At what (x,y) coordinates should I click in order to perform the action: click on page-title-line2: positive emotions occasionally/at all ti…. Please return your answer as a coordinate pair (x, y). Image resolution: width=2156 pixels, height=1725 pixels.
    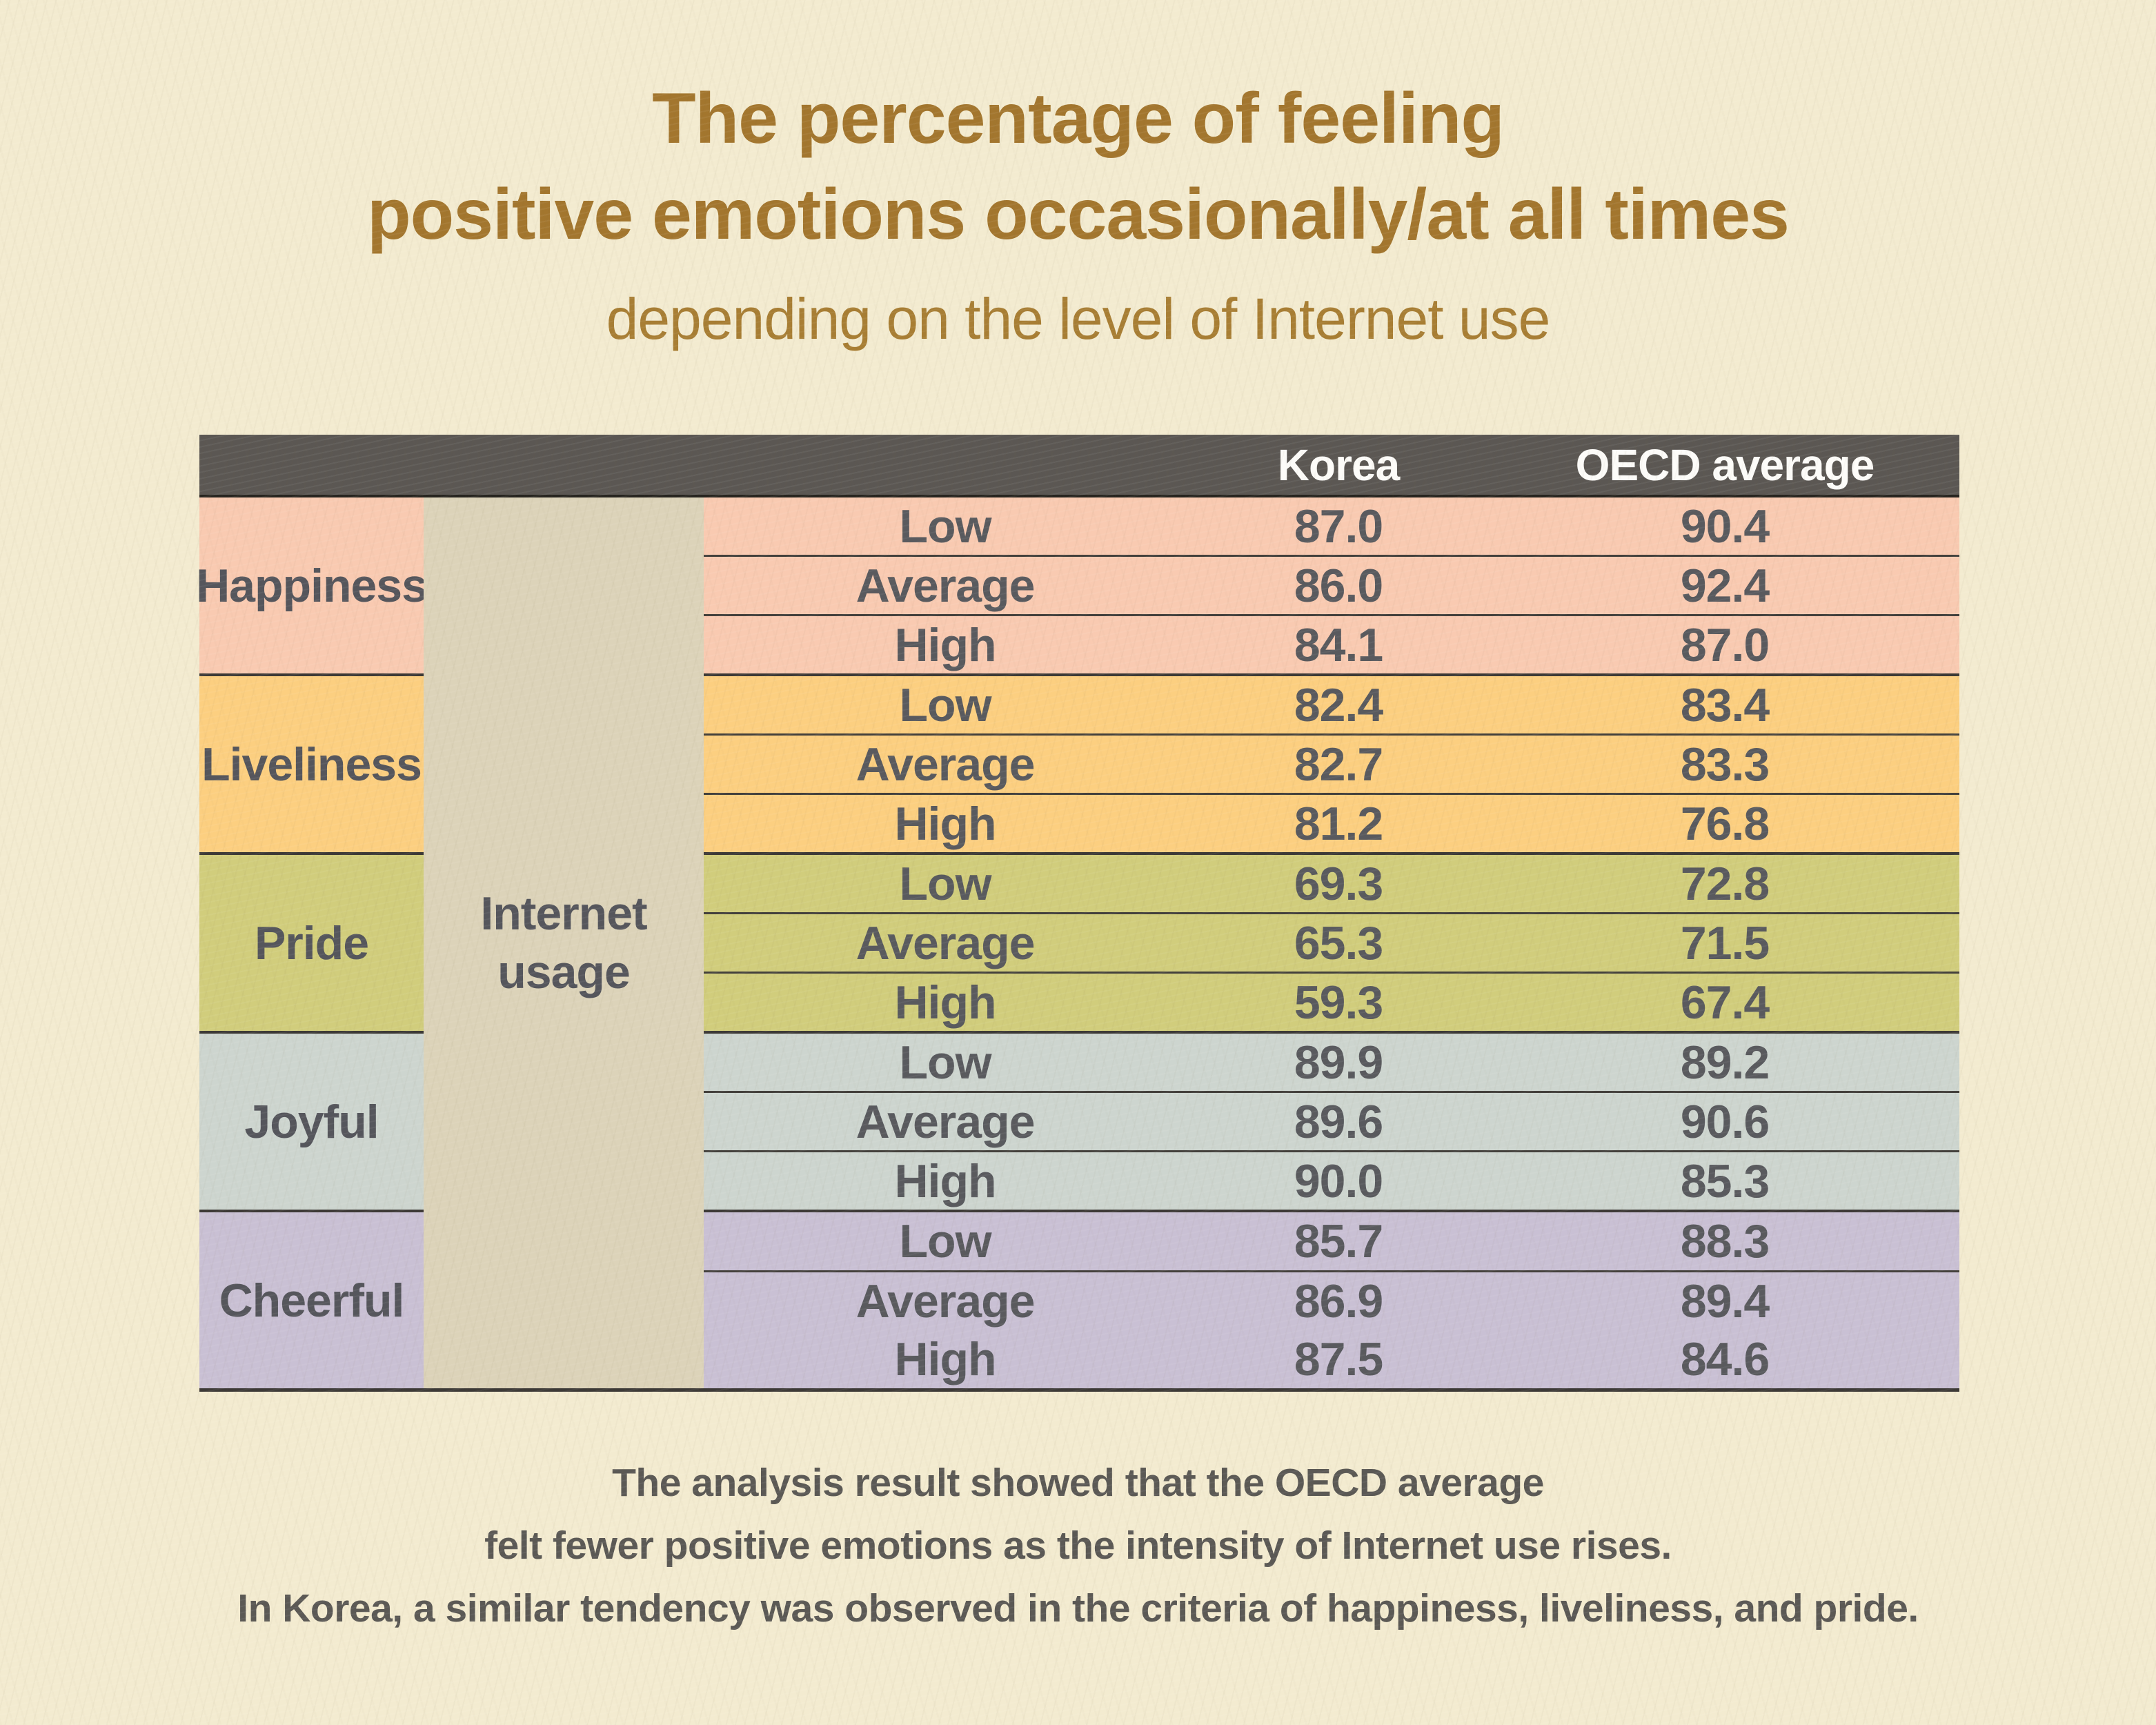
    Looking at the image, I should click on (1078, 215).